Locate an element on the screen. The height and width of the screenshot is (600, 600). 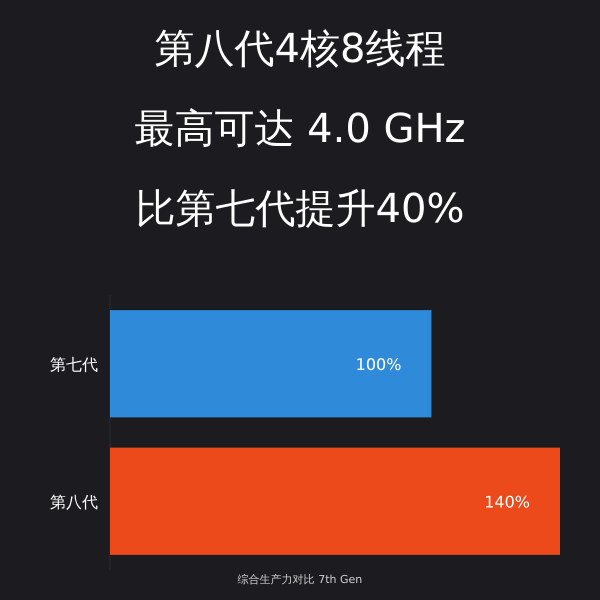
chart-subtitle: 最高可达 4.0 GHz is located at coordinates (300, 129).